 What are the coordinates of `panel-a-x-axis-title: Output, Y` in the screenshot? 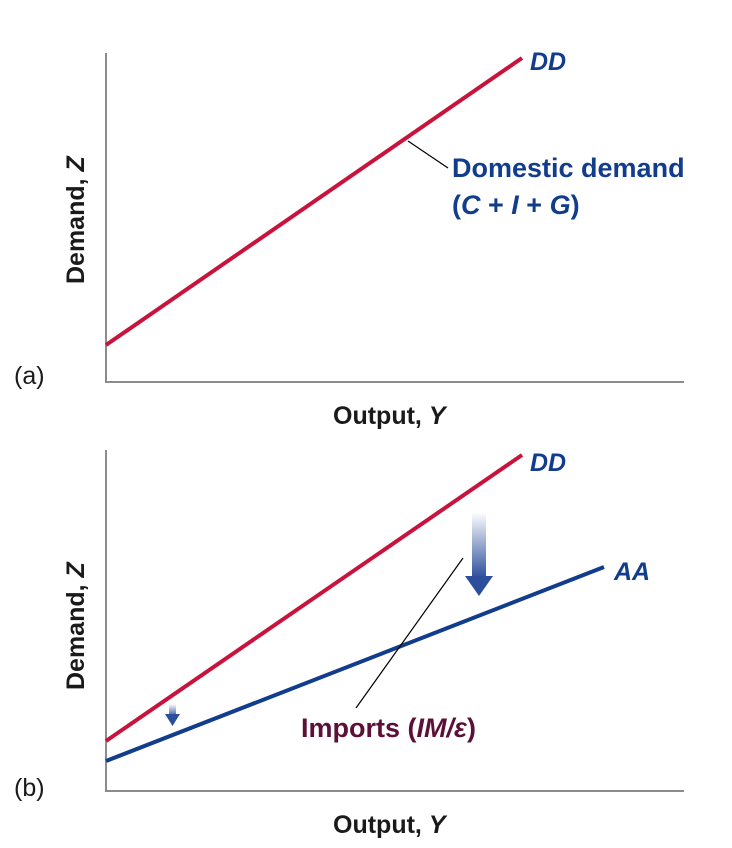 It's located at (390, 416).